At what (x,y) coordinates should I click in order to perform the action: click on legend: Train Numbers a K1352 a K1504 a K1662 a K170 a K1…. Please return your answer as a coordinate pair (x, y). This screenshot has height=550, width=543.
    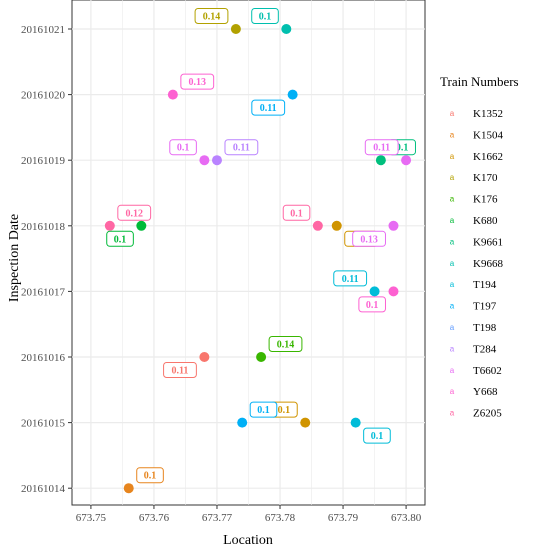
    Looking at the image, I should click on (479, 247).